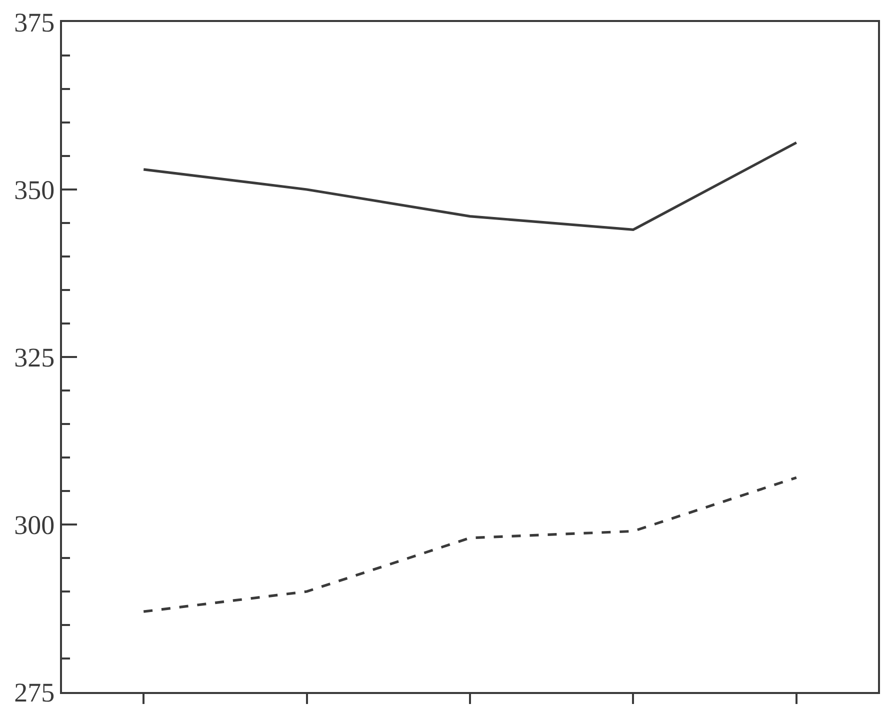 The width and height of the screenshot is (884, 714). Describe the element at coordinates (34, 525) in the screenshot. I see `y-tick-label: 300` at that location.